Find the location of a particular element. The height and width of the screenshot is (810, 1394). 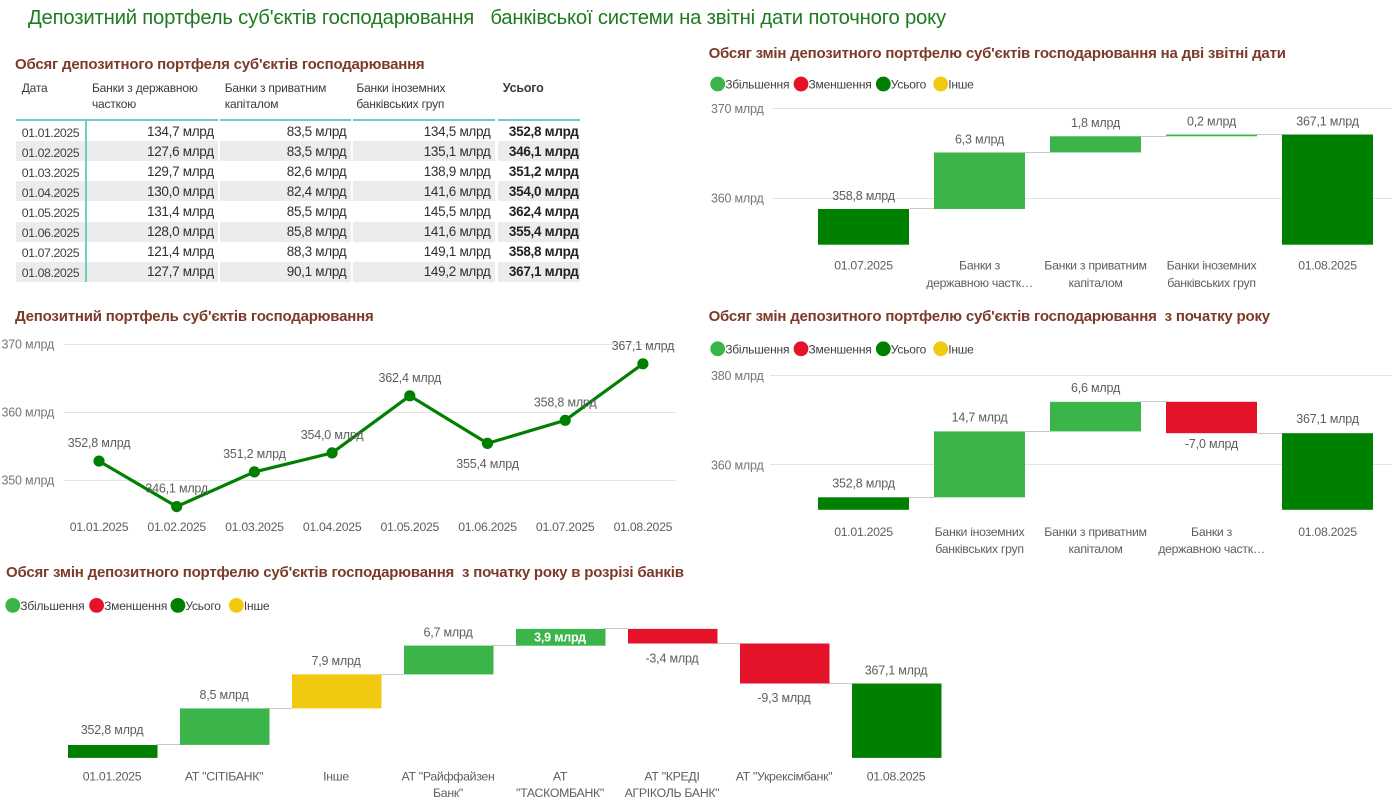

svg-text: 01.05.2025 is located at coordinates (410, 527).